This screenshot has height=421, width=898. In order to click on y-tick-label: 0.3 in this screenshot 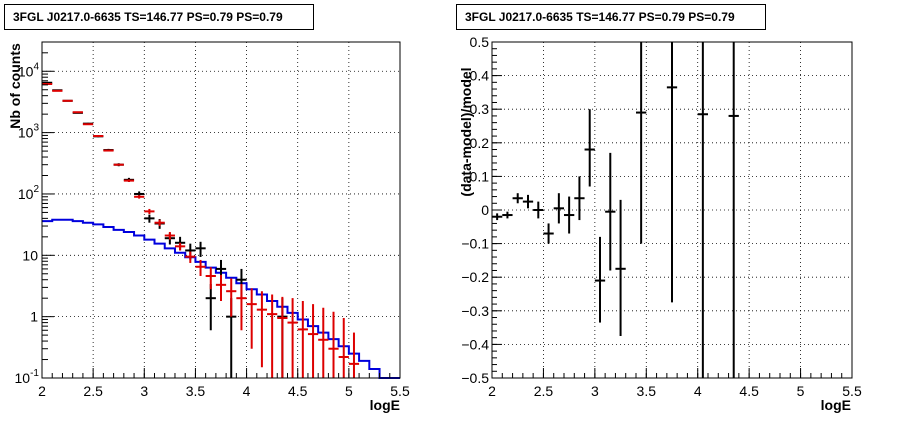, I will do `click(480, 109)`.